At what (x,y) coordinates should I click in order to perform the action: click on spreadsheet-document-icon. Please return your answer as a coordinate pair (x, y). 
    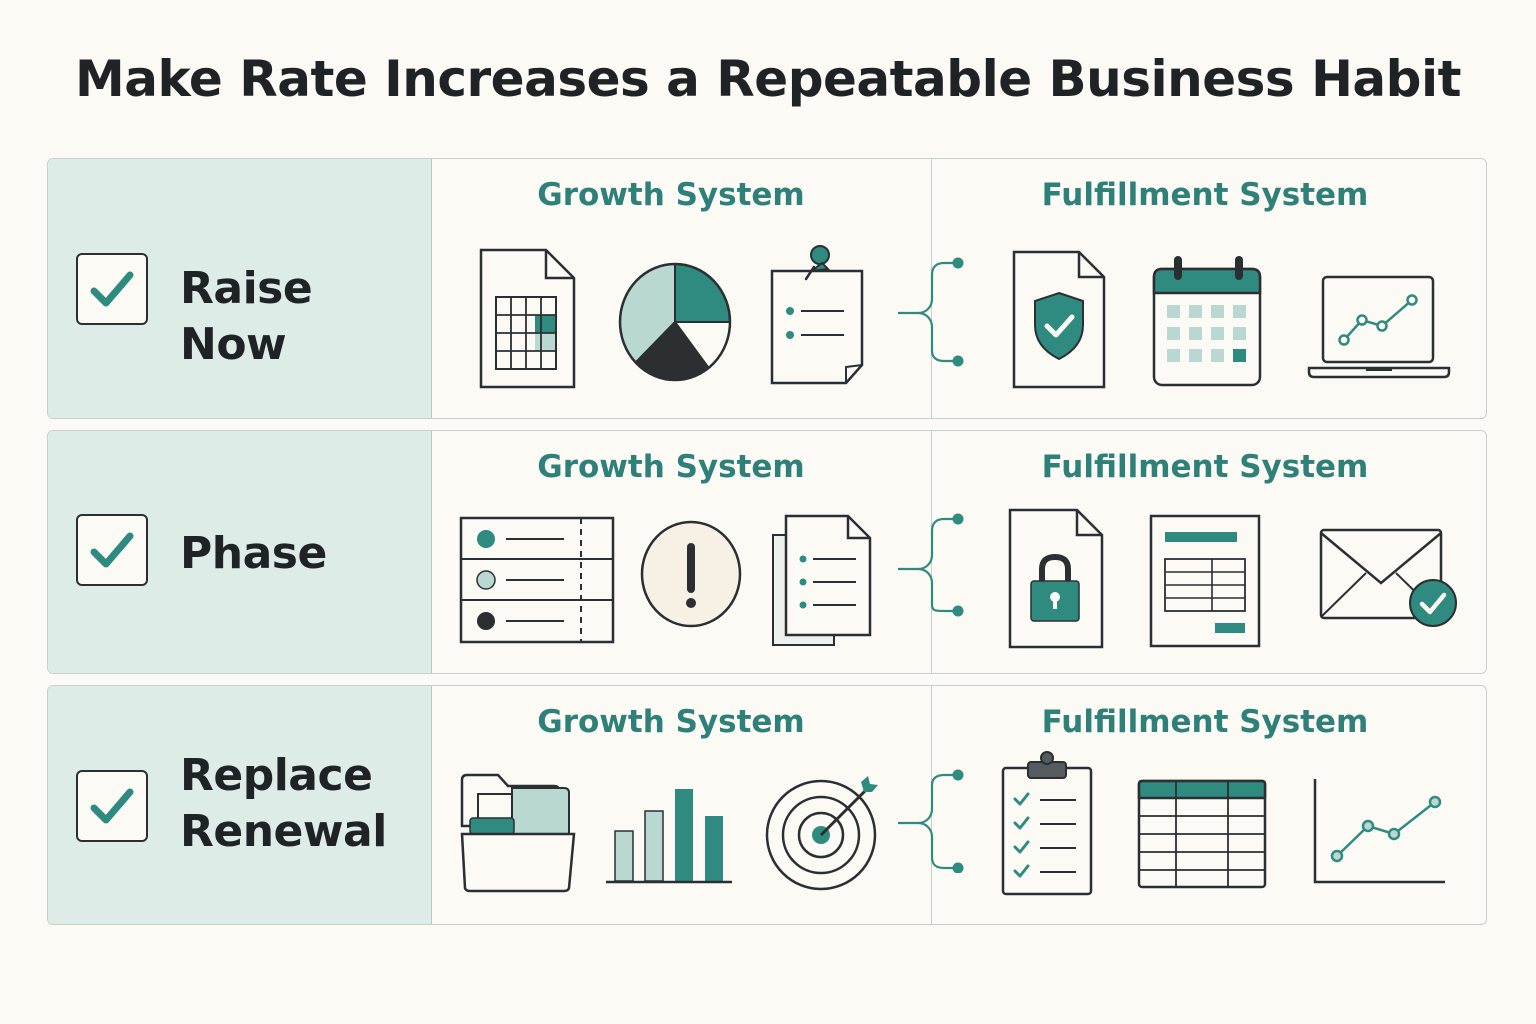
    Looking at the image, I should click on (527, 318).